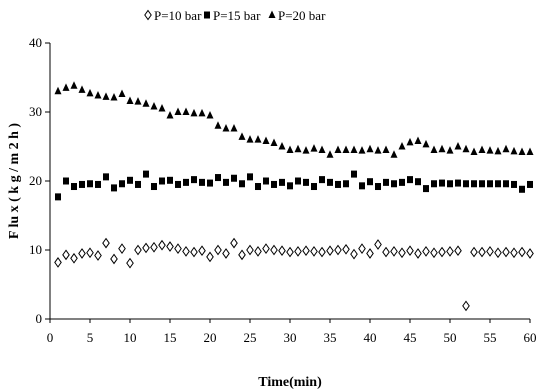 The width and height of the screenshot is (539, 392). What do you see at coordinates (450, 337) in the screenshot?
I see `x-tick-label: 50` at bounding box center [450, 337].